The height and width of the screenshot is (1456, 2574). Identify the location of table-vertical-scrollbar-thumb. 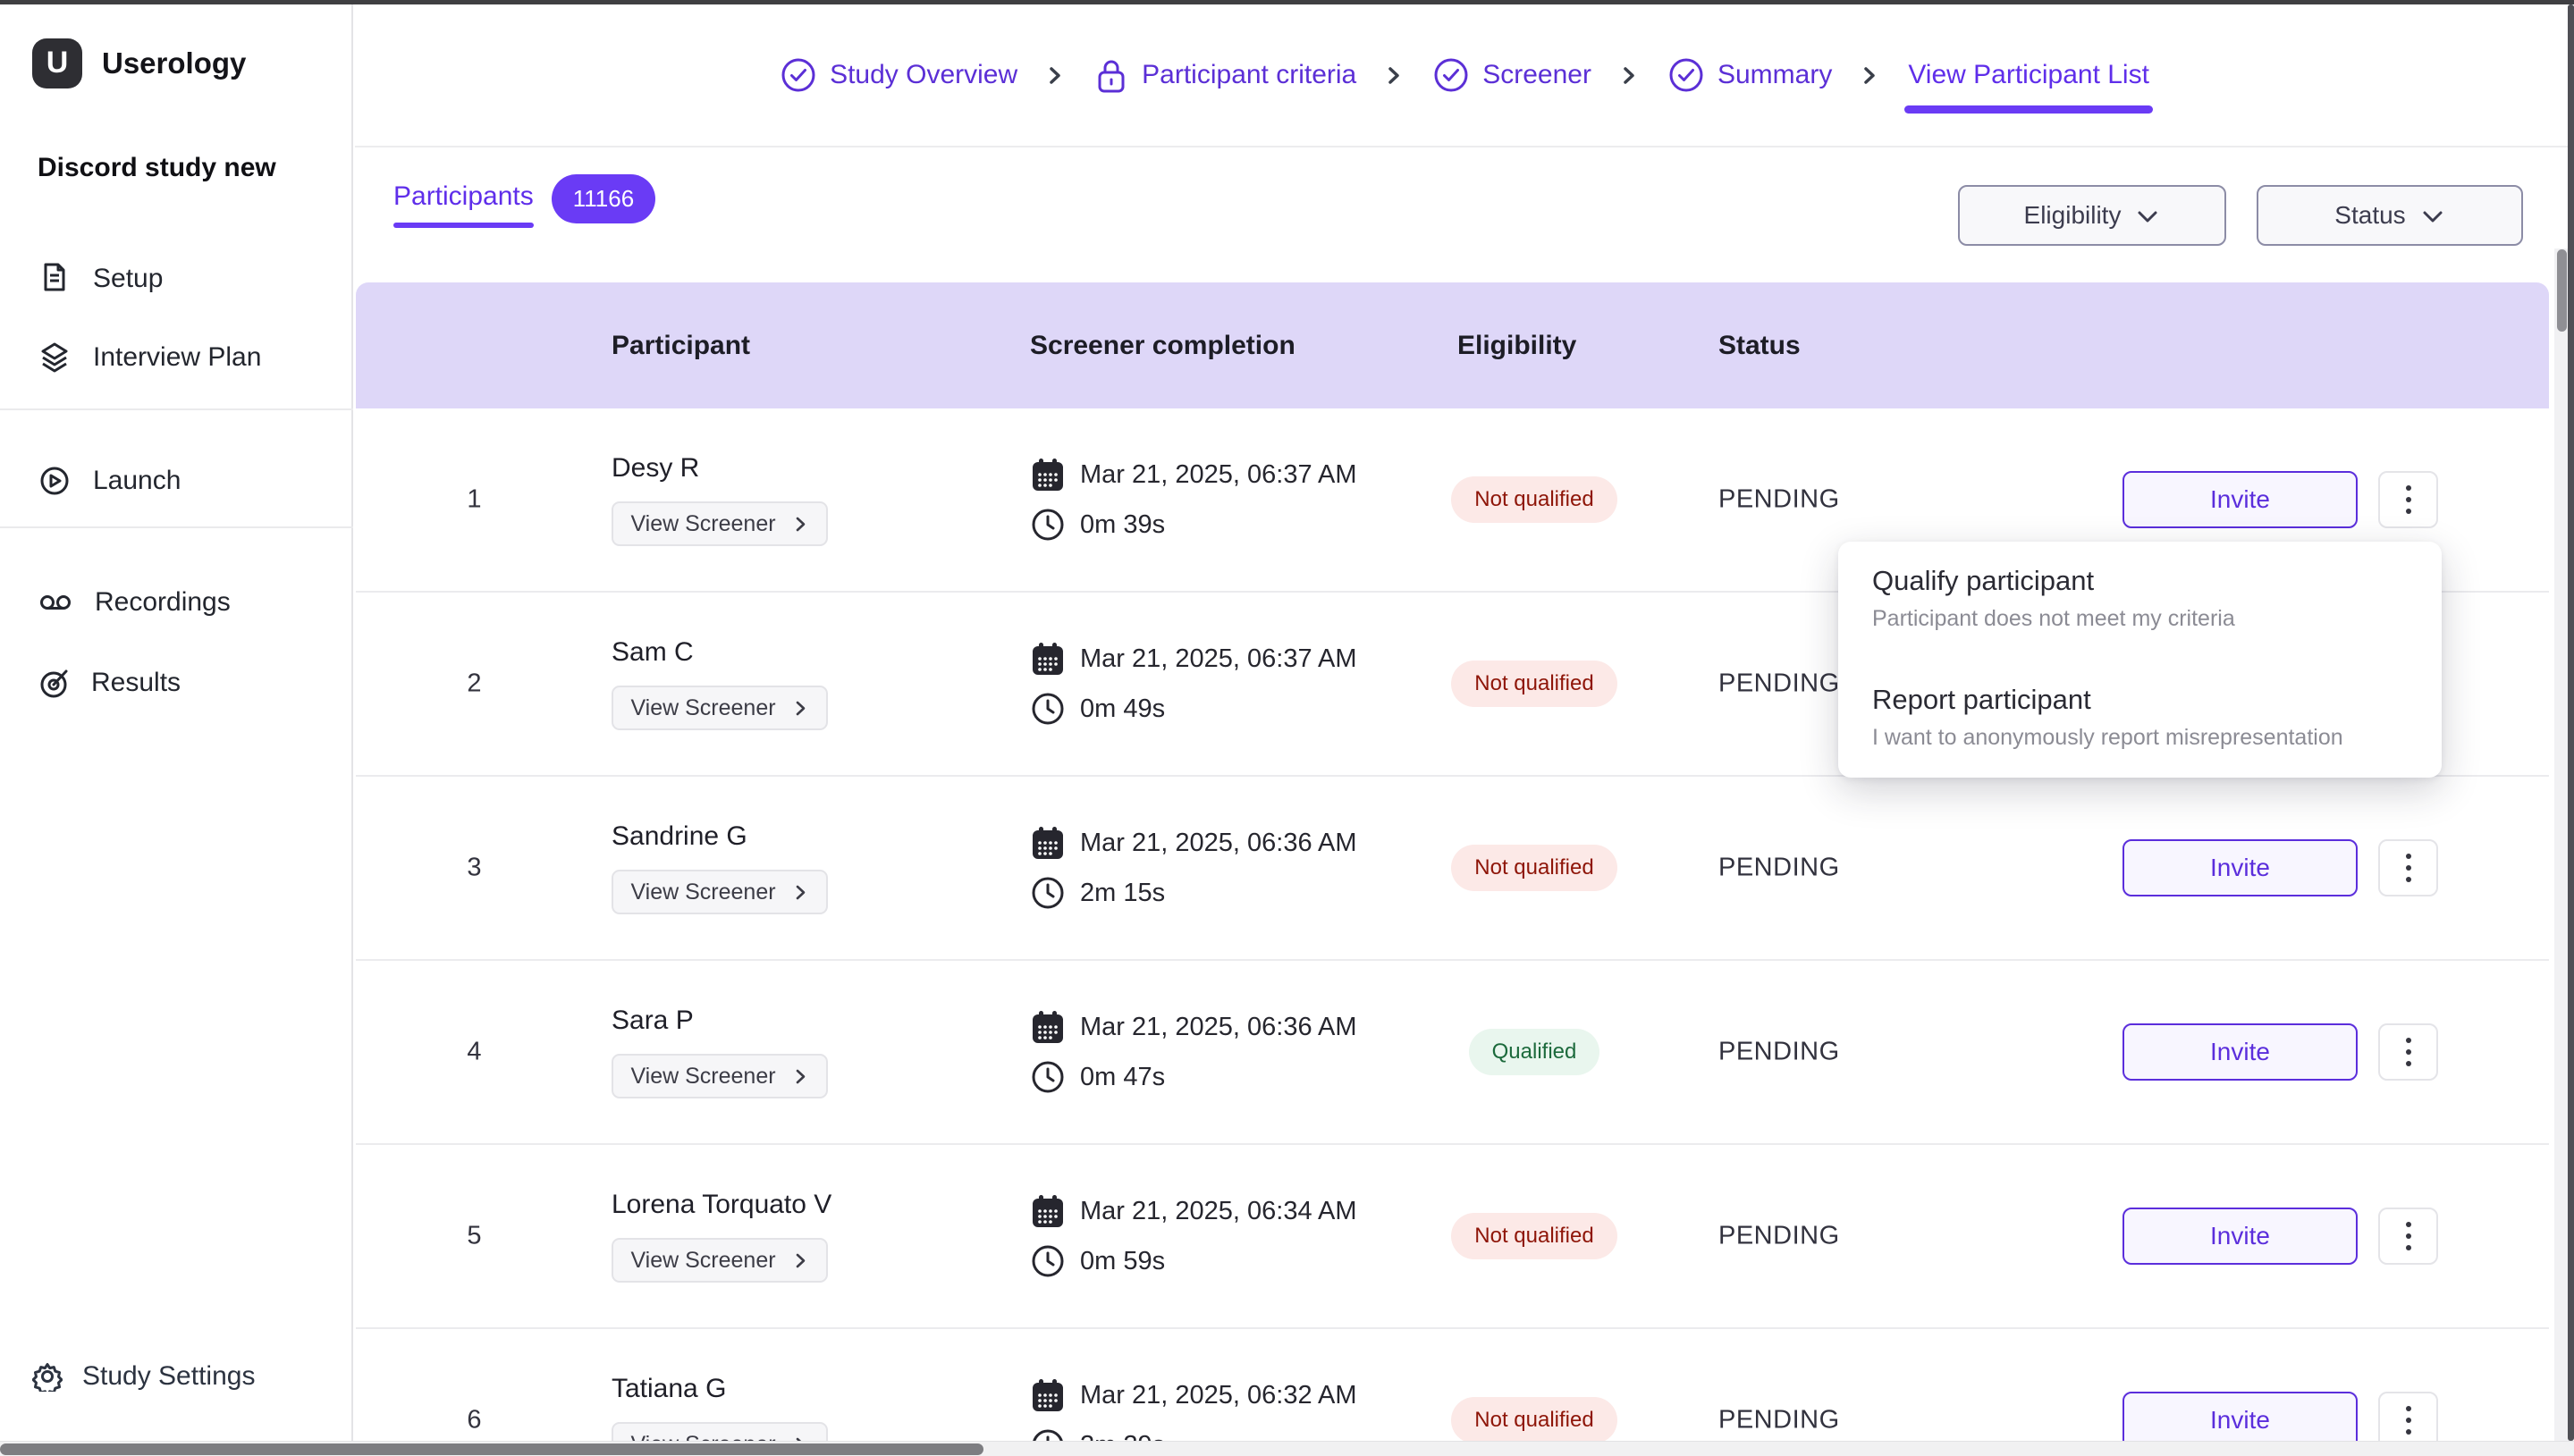
(2562, 290).